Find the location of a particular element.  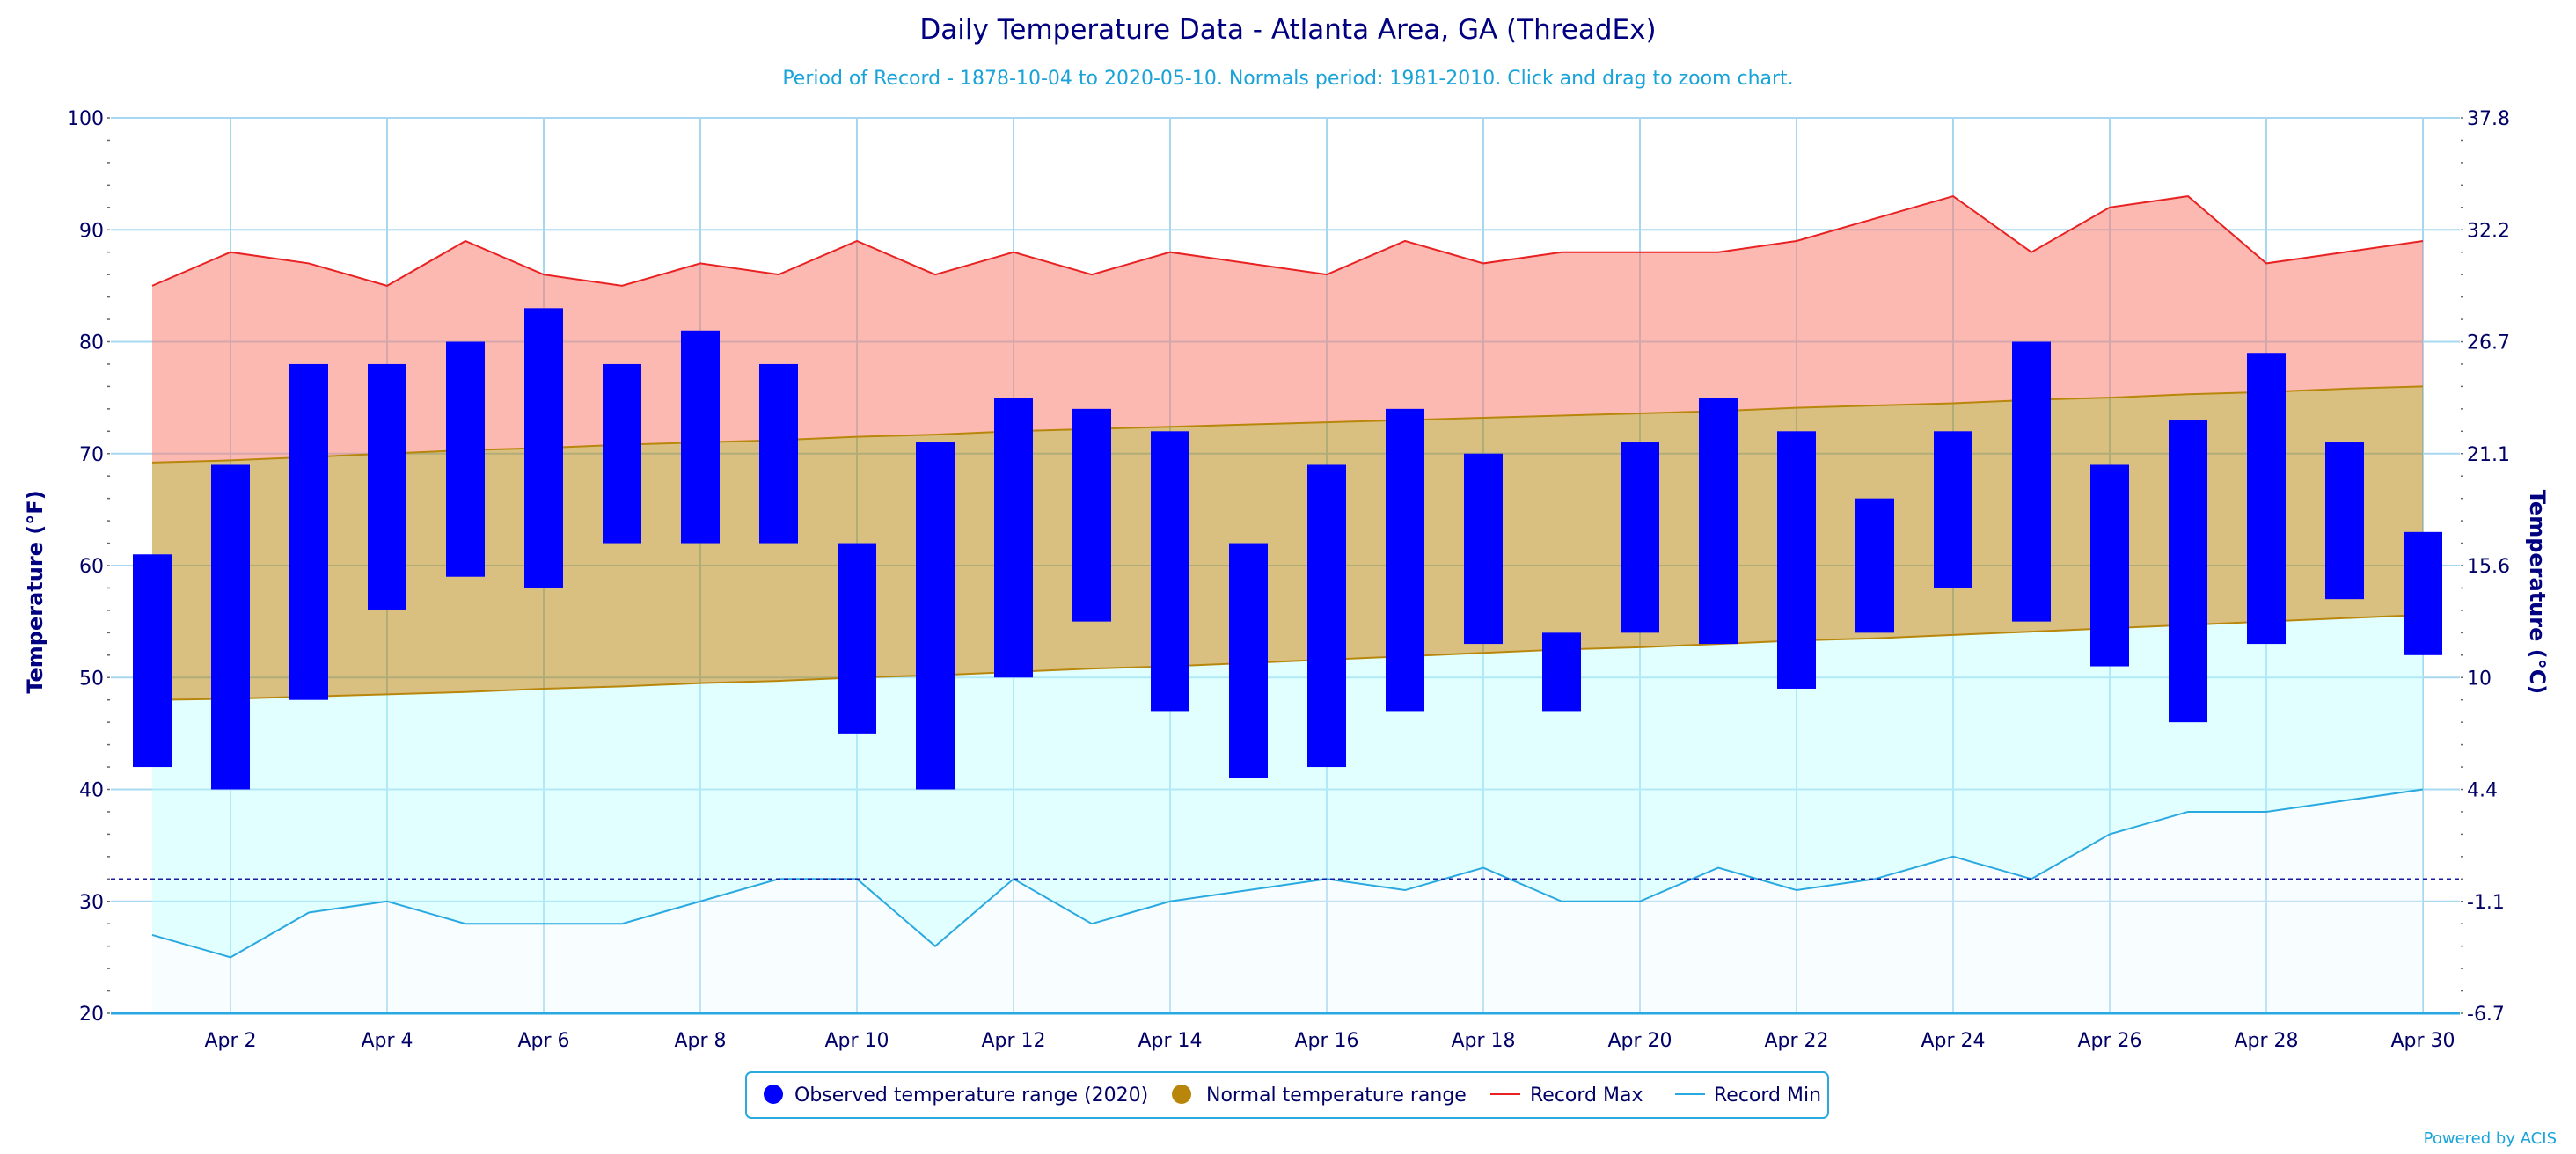

legend-item-normal: Normal temperature range is located at coordinates (1319, 1096).